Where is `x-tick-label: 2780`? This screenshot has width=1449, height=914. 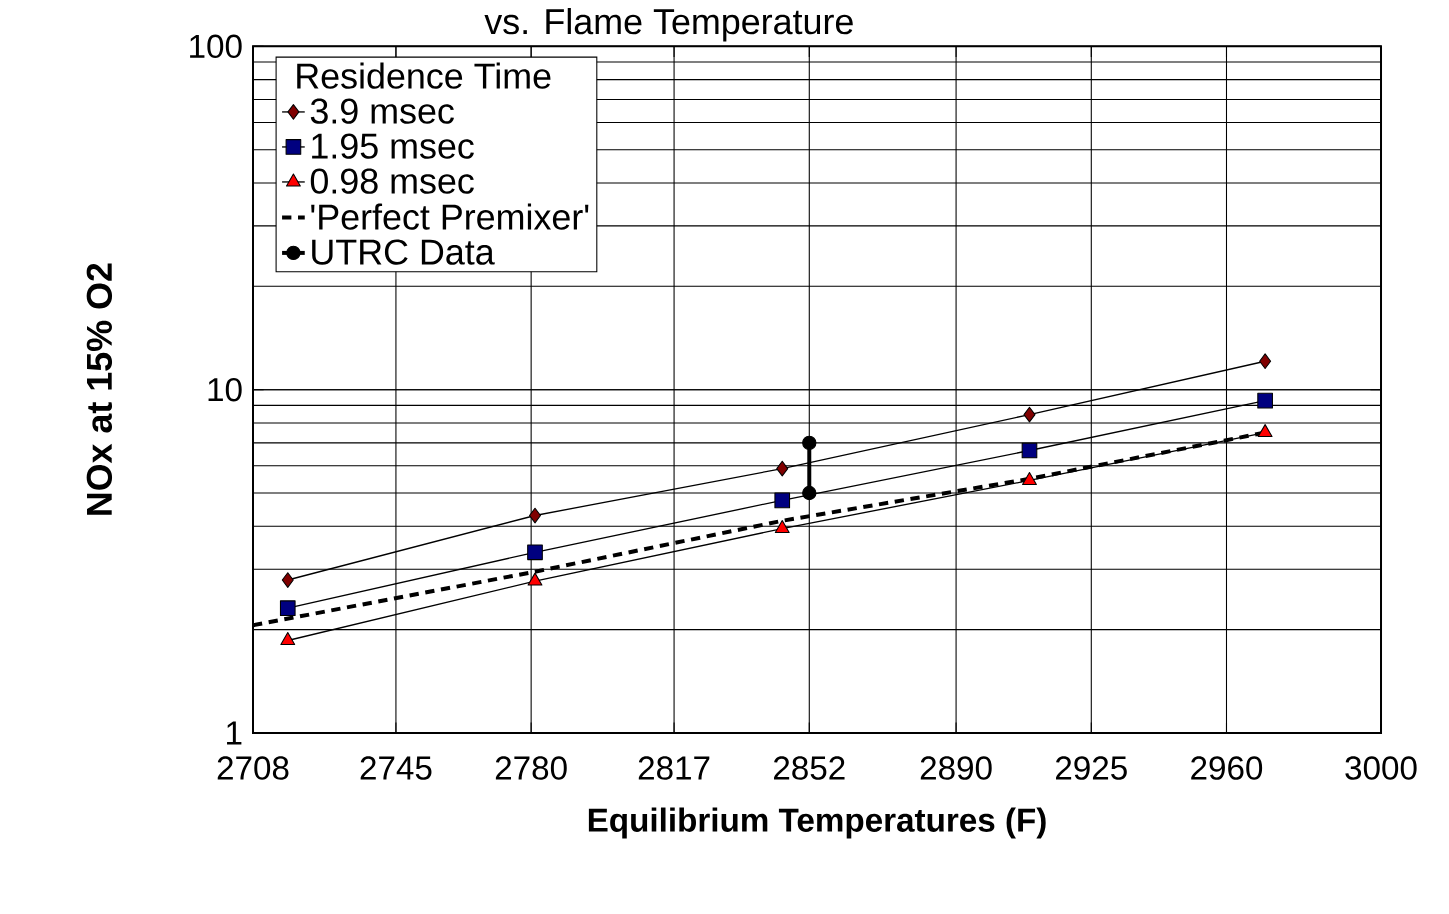
x-tick-label: 2780 is located at coordinates (531, 768).